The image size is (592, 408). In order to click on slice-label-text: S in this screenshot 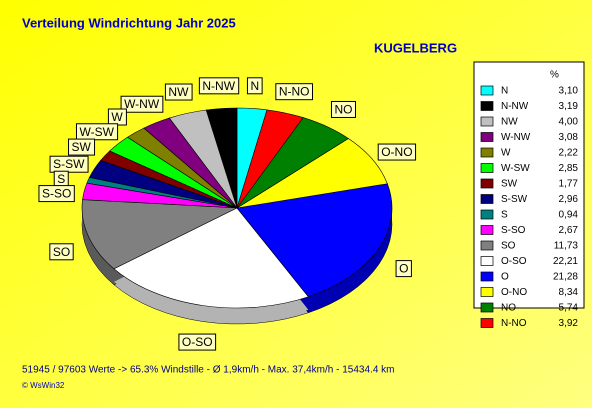, I will do `click(61, 179)`.